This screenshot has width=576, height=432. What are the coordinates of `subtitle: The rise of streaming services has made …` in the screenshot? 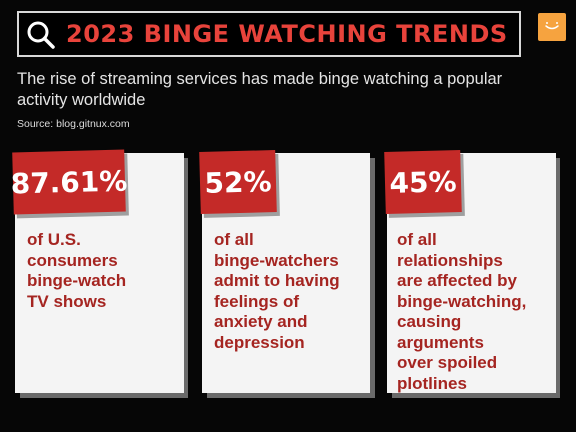 It's located at (260, 89).